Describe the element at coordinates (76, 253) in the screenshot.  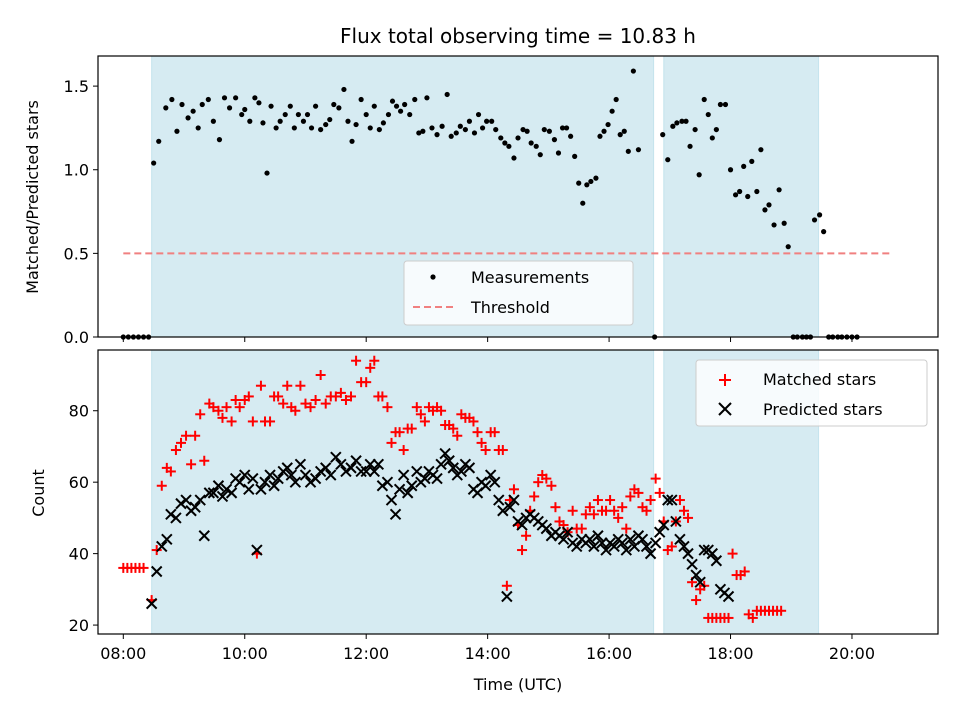
I see `y-tick-label: 0.5` at that location.